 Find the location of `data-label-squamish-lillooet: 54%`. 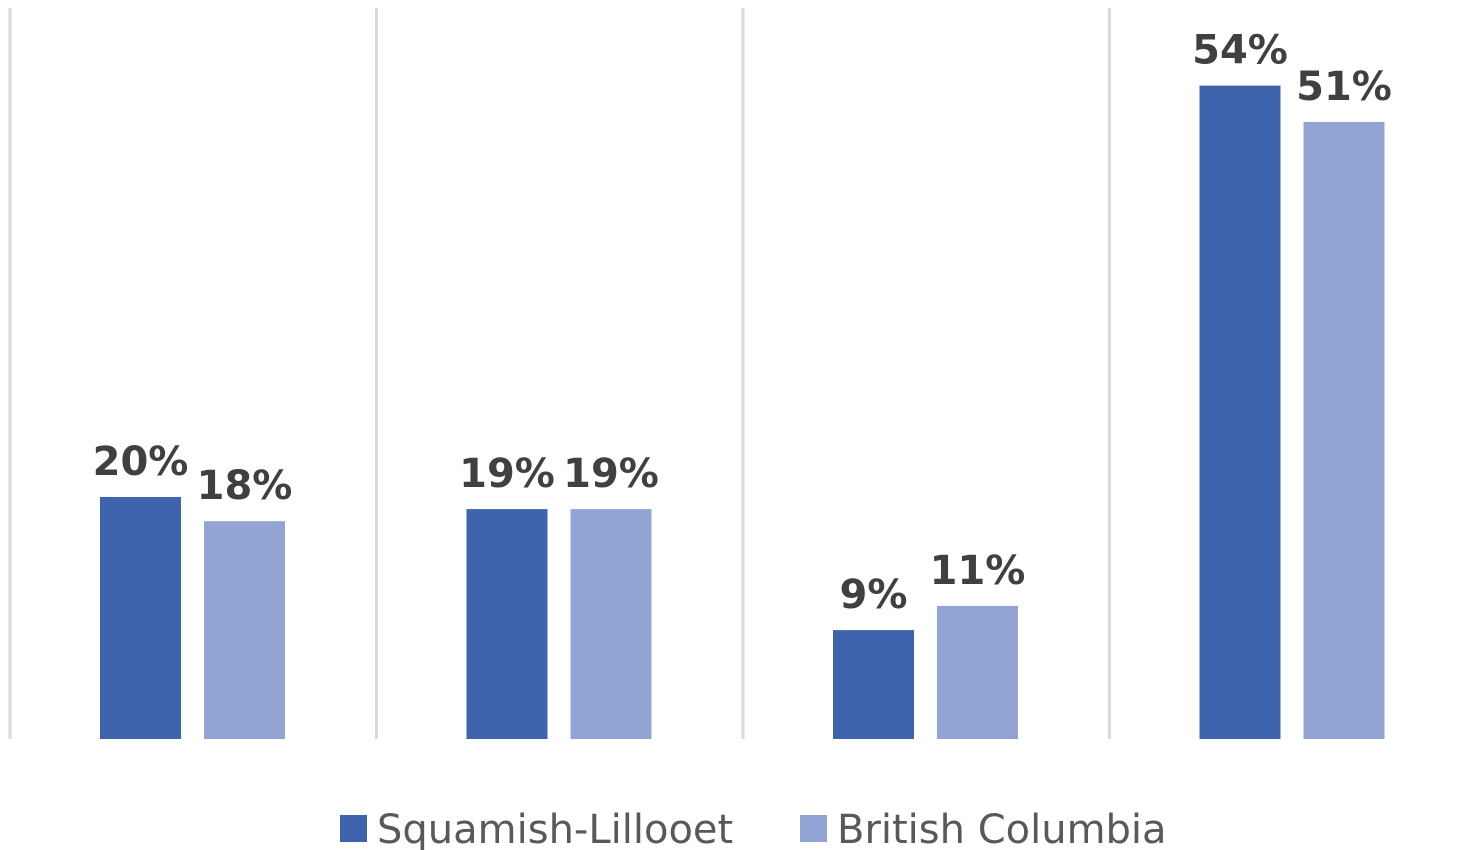

data-label-squamish-lillooet: 54% is located at coordinates (1240, 51).